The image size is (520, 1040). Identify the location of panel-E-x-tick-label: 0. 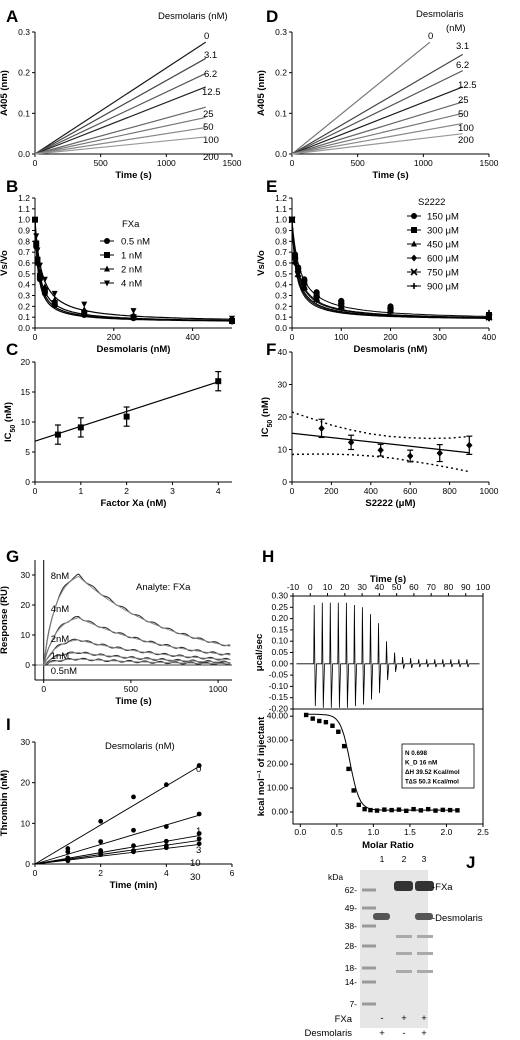
(292, 337).